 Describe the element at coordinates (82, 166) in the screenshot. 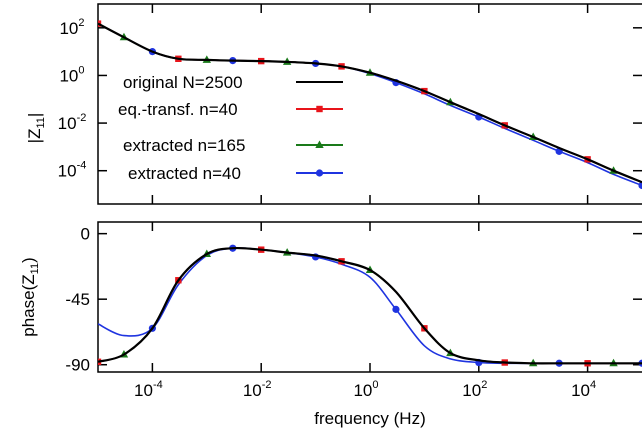

I see `top-y-tick-exp: -4` at that location.